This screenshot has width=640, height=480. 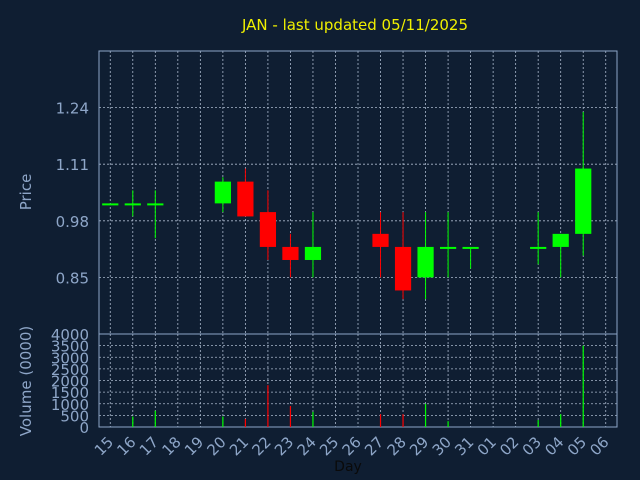 I want to click on chart-title: JAN - last updated 05/11/2025, so click(x=354, y=25).